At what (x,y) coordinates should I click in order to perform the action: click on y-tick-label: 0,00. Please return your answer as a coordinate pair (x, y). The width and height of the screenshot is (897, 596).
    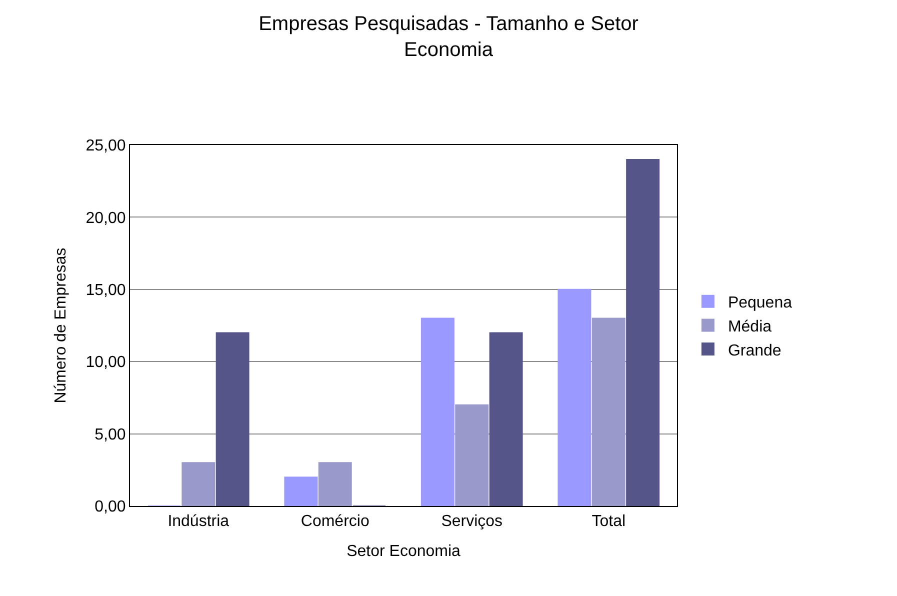
    Looking at the image, I should click on (110, 507).